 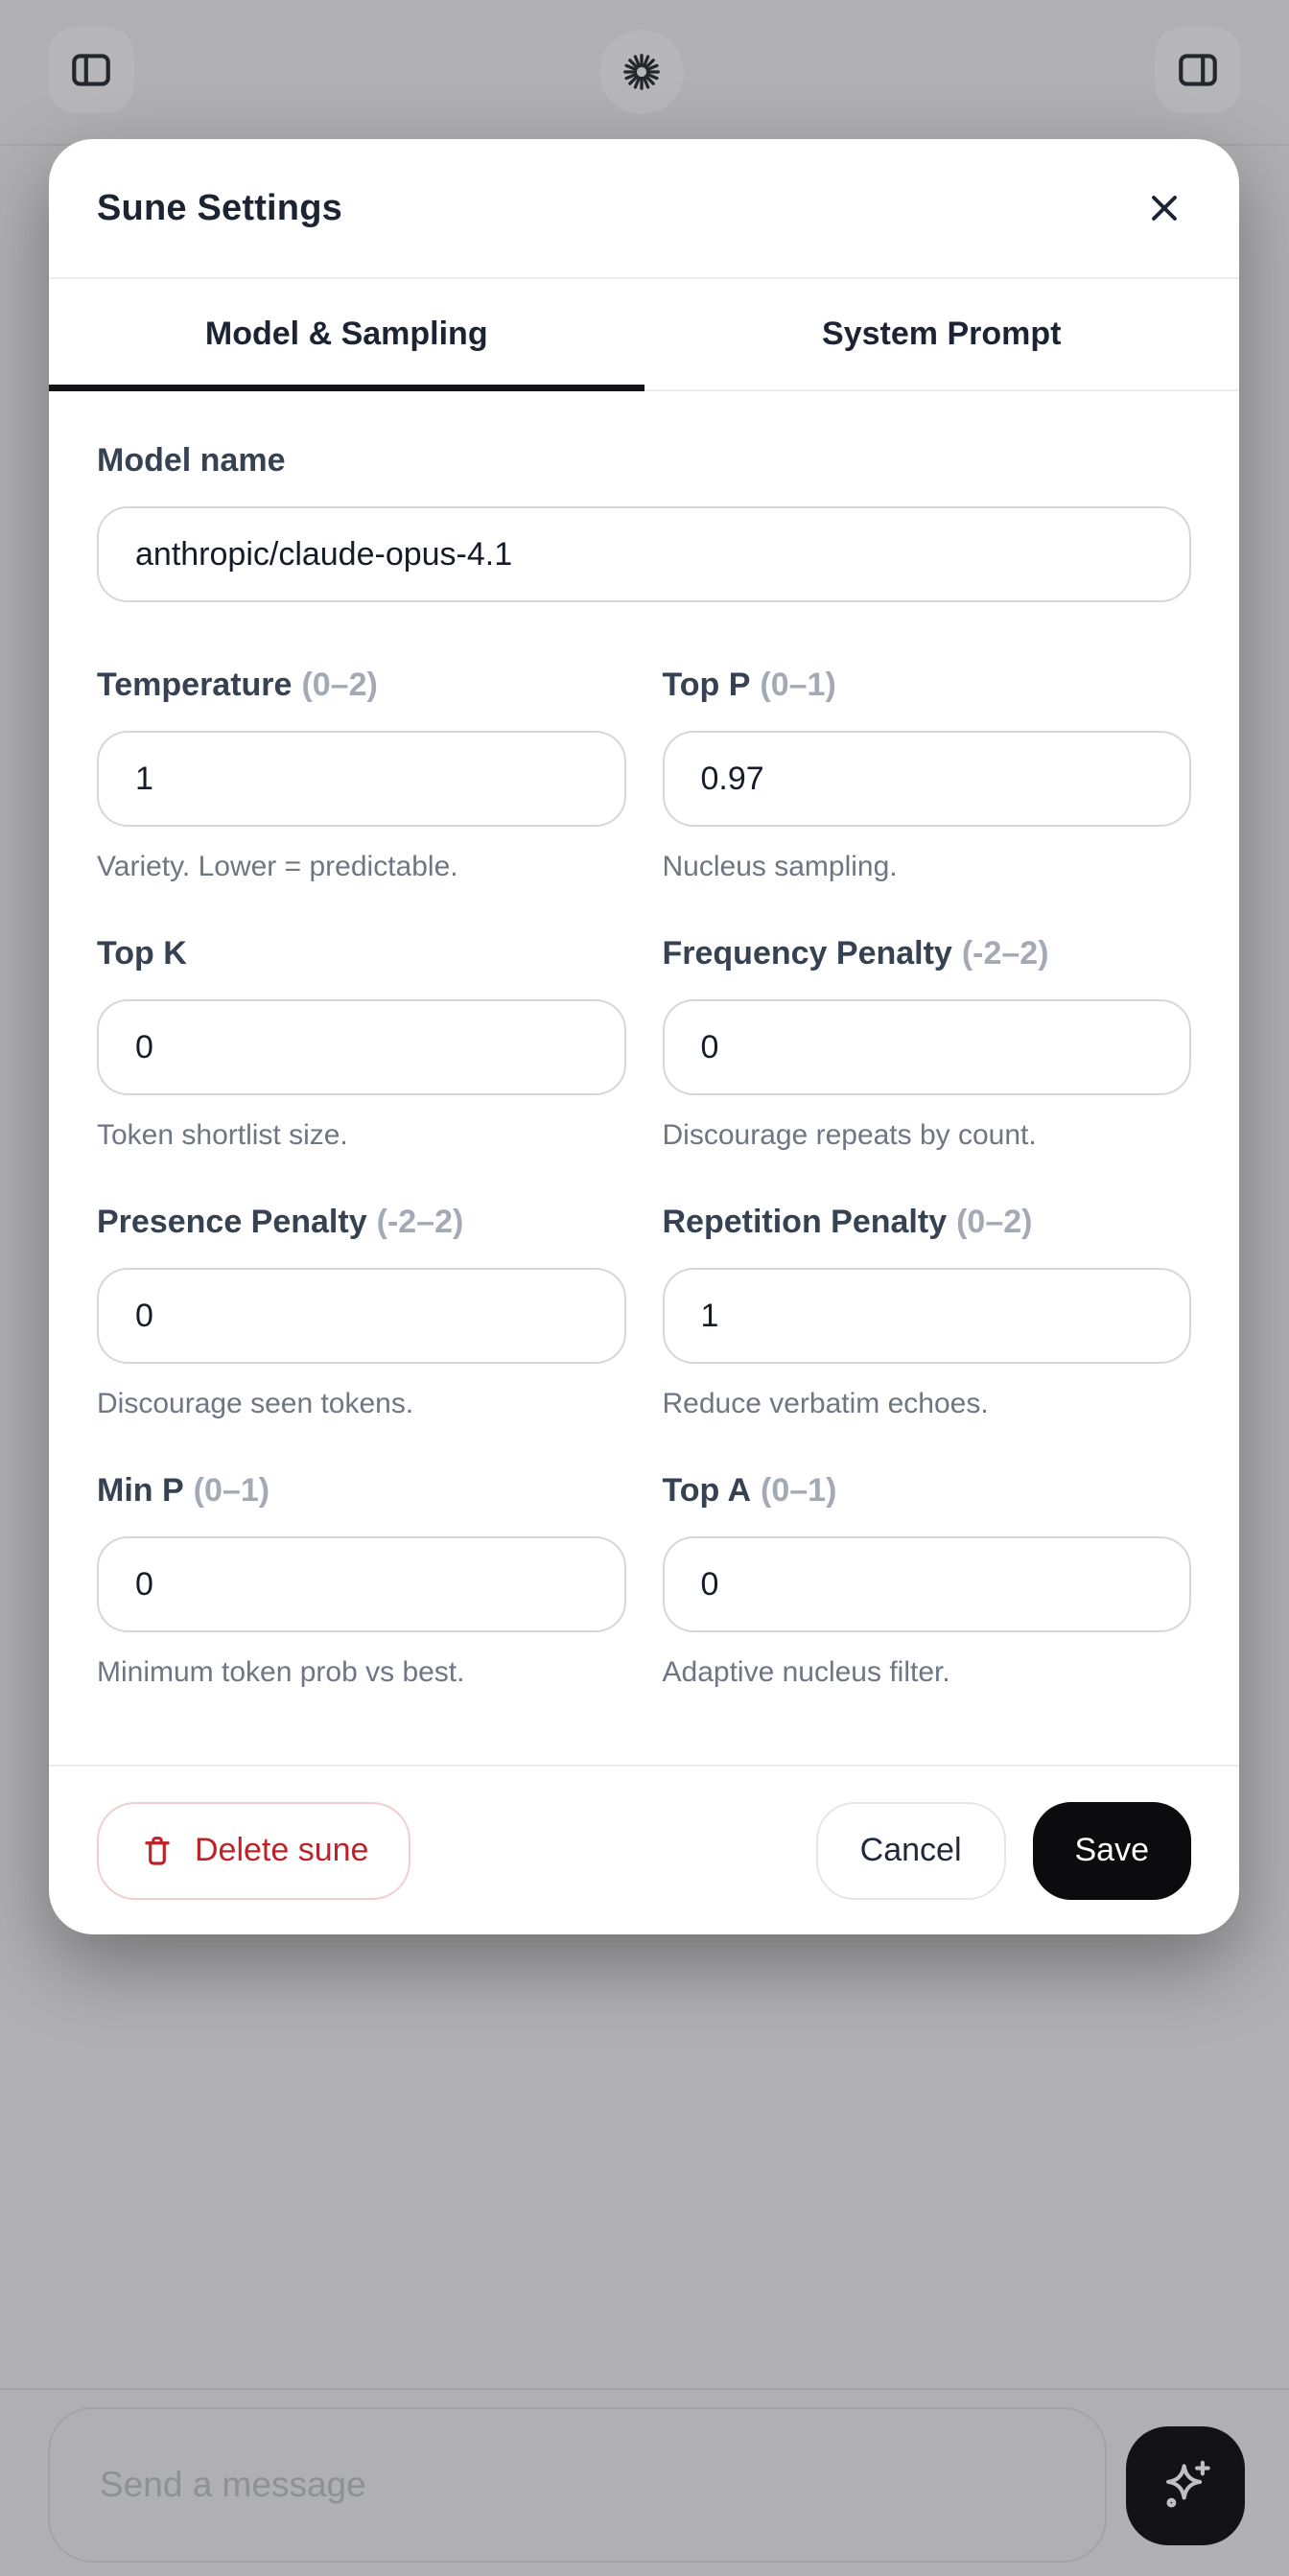 What do you see at coordinates (644, 209) in the screenshot?
I see `dialog-header: Sune Settings` at bounding box center [644, 209].